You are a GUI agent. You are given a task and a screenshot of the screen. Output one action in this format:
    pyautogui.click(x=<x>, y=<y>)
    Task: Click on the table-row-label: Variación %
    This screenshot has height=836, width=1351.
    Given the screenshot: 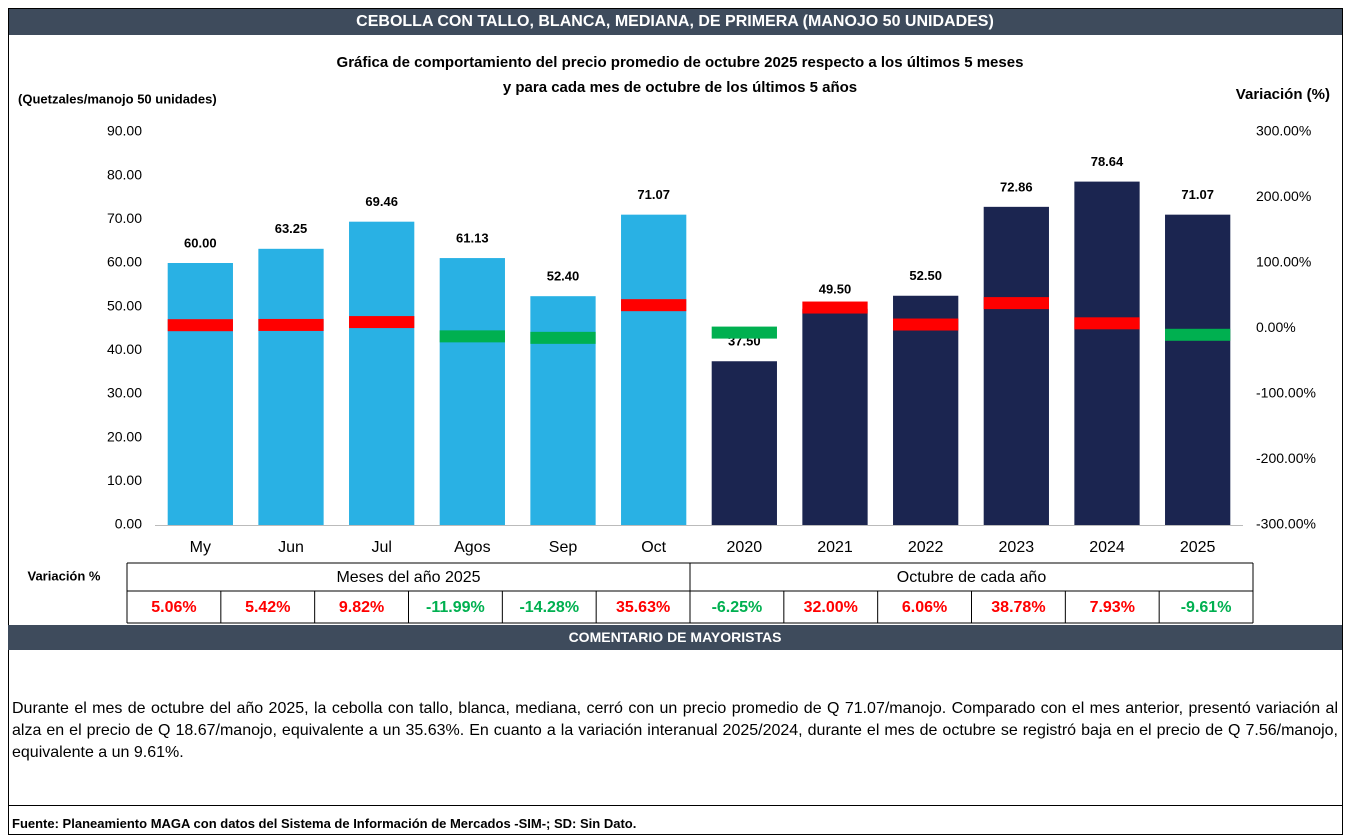 What is the action you would take?
    pyautogui.click(x=64, y=575)
    